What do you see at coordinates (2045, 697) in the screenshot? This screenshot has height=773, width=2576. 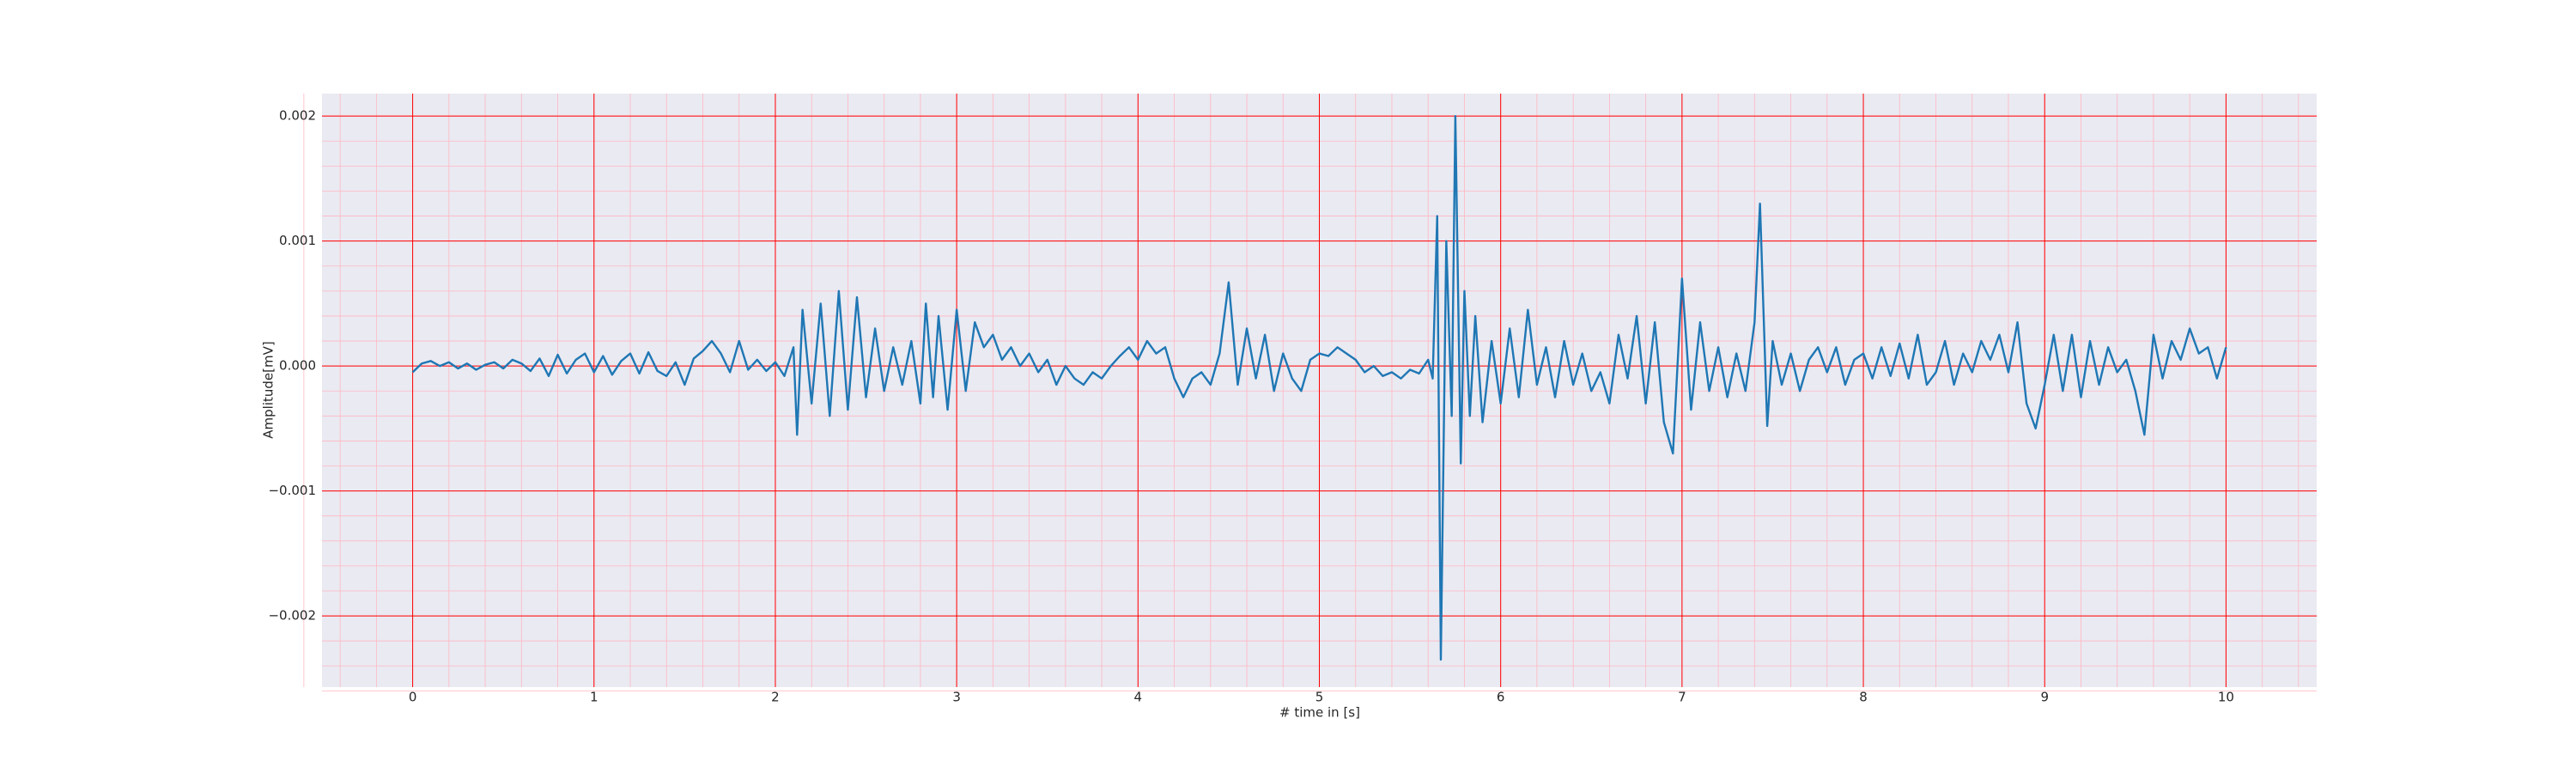 I see `x-tick-label: 9` at bounding box center [2045, 697].